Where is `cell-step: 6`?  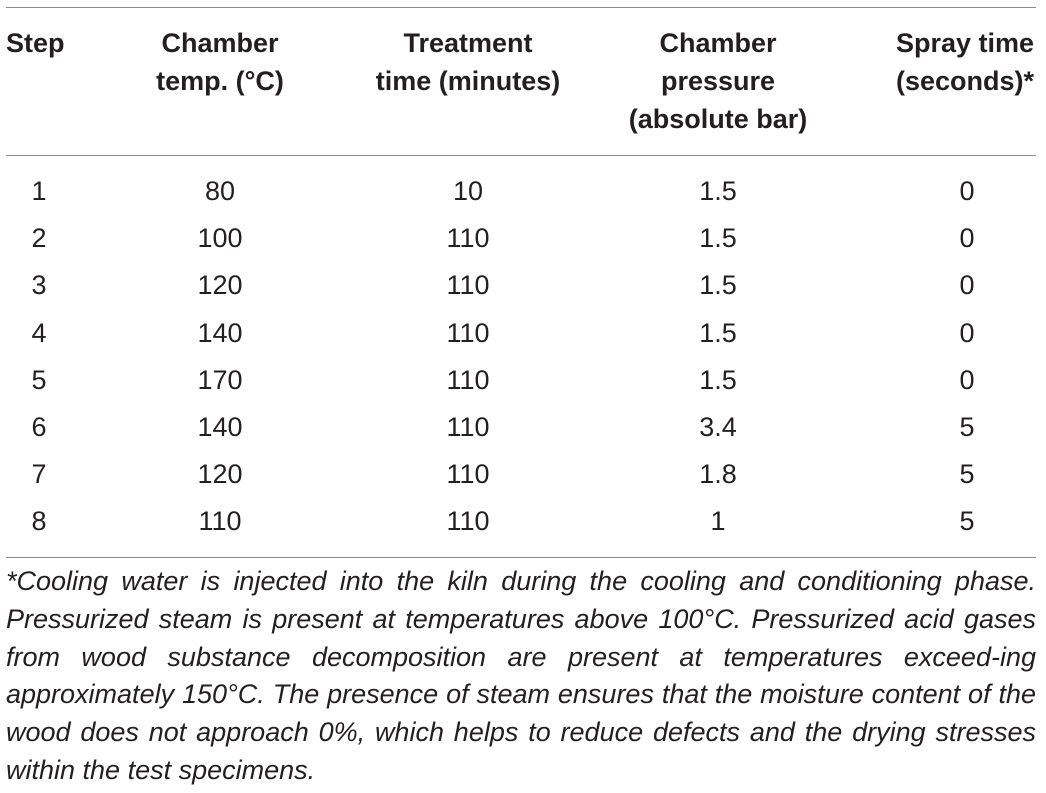
cell-step: 6 is located at coordinates (39, 426).